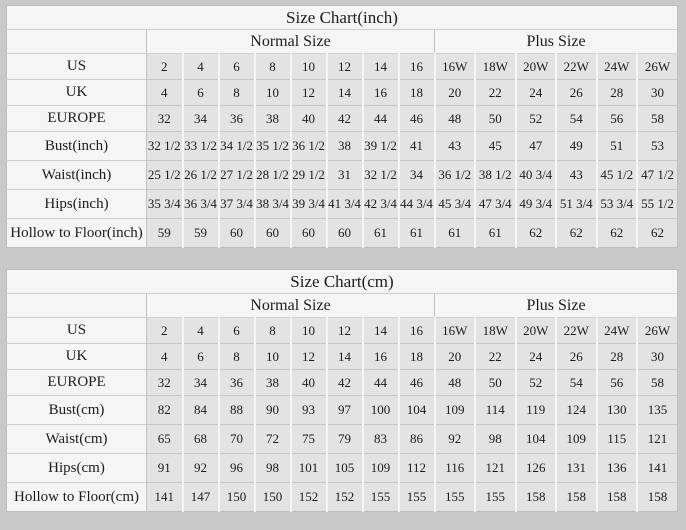 This screenshot has height=530, width=686. I want to click on size-cell: 26 1/2, so click(200, 175).